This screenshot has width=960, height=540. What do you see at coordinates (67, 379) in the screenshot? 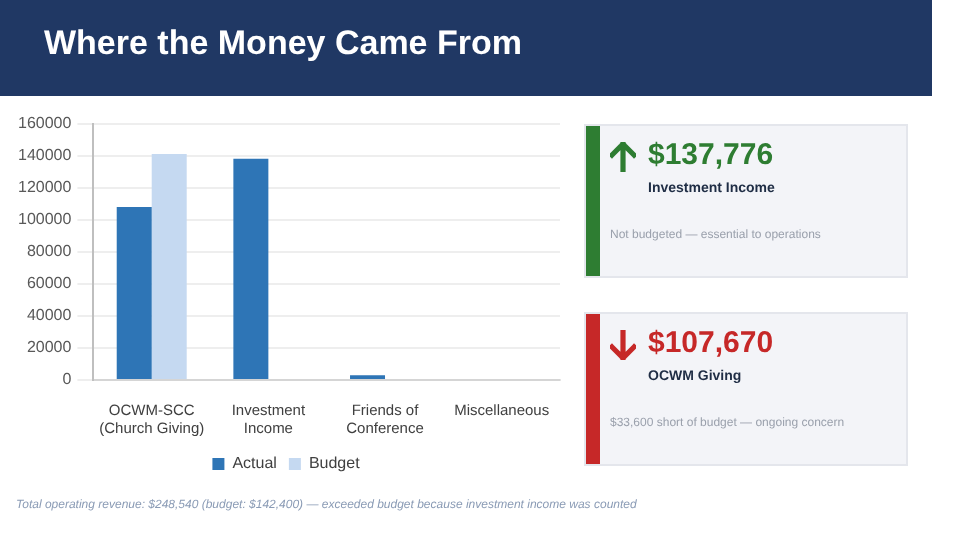
I see `y-tick-label: 0` at bounding box center [67, 379].